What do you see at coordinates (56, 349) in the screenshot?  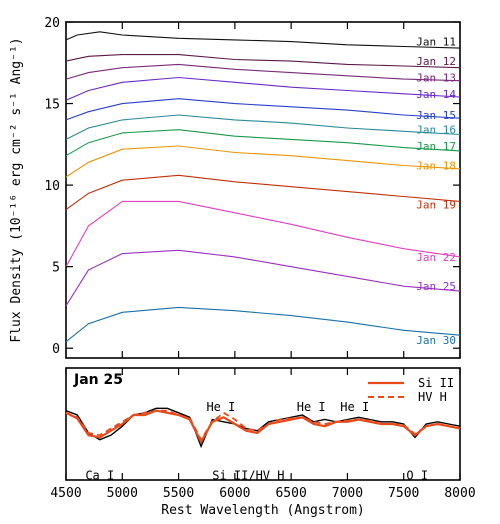 I see `y-tick-label: 0` at bounding box center [56, 349].